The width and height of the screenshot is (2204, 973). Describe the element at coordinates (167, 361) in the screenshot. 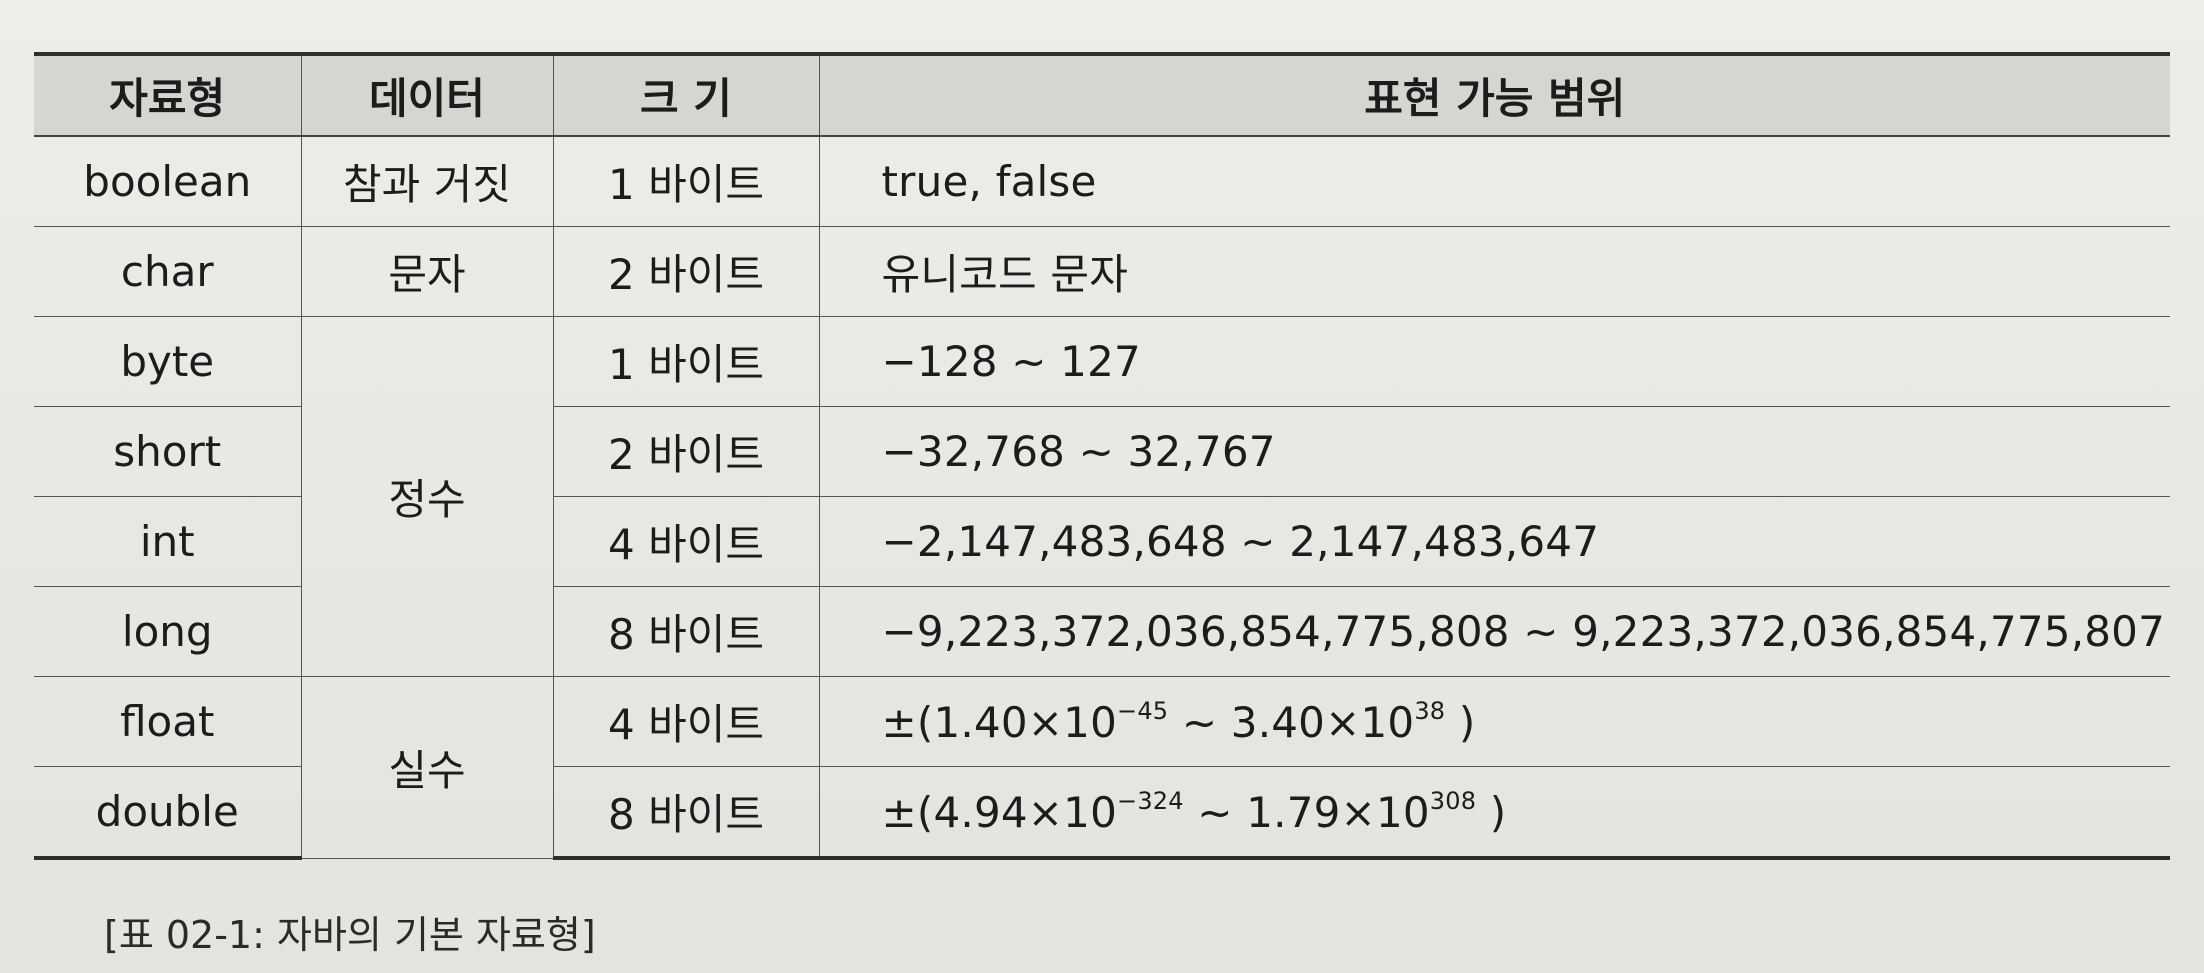

I see `type-cell: byte` at that location.